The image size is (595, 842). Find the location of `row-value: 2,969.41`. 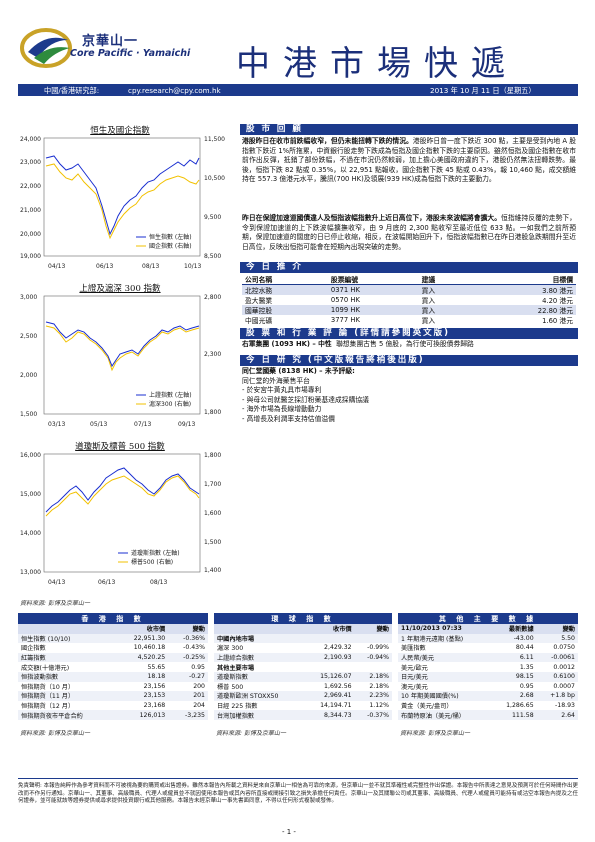

row-value: 2,969.41 is located at coordinates (329, 696).